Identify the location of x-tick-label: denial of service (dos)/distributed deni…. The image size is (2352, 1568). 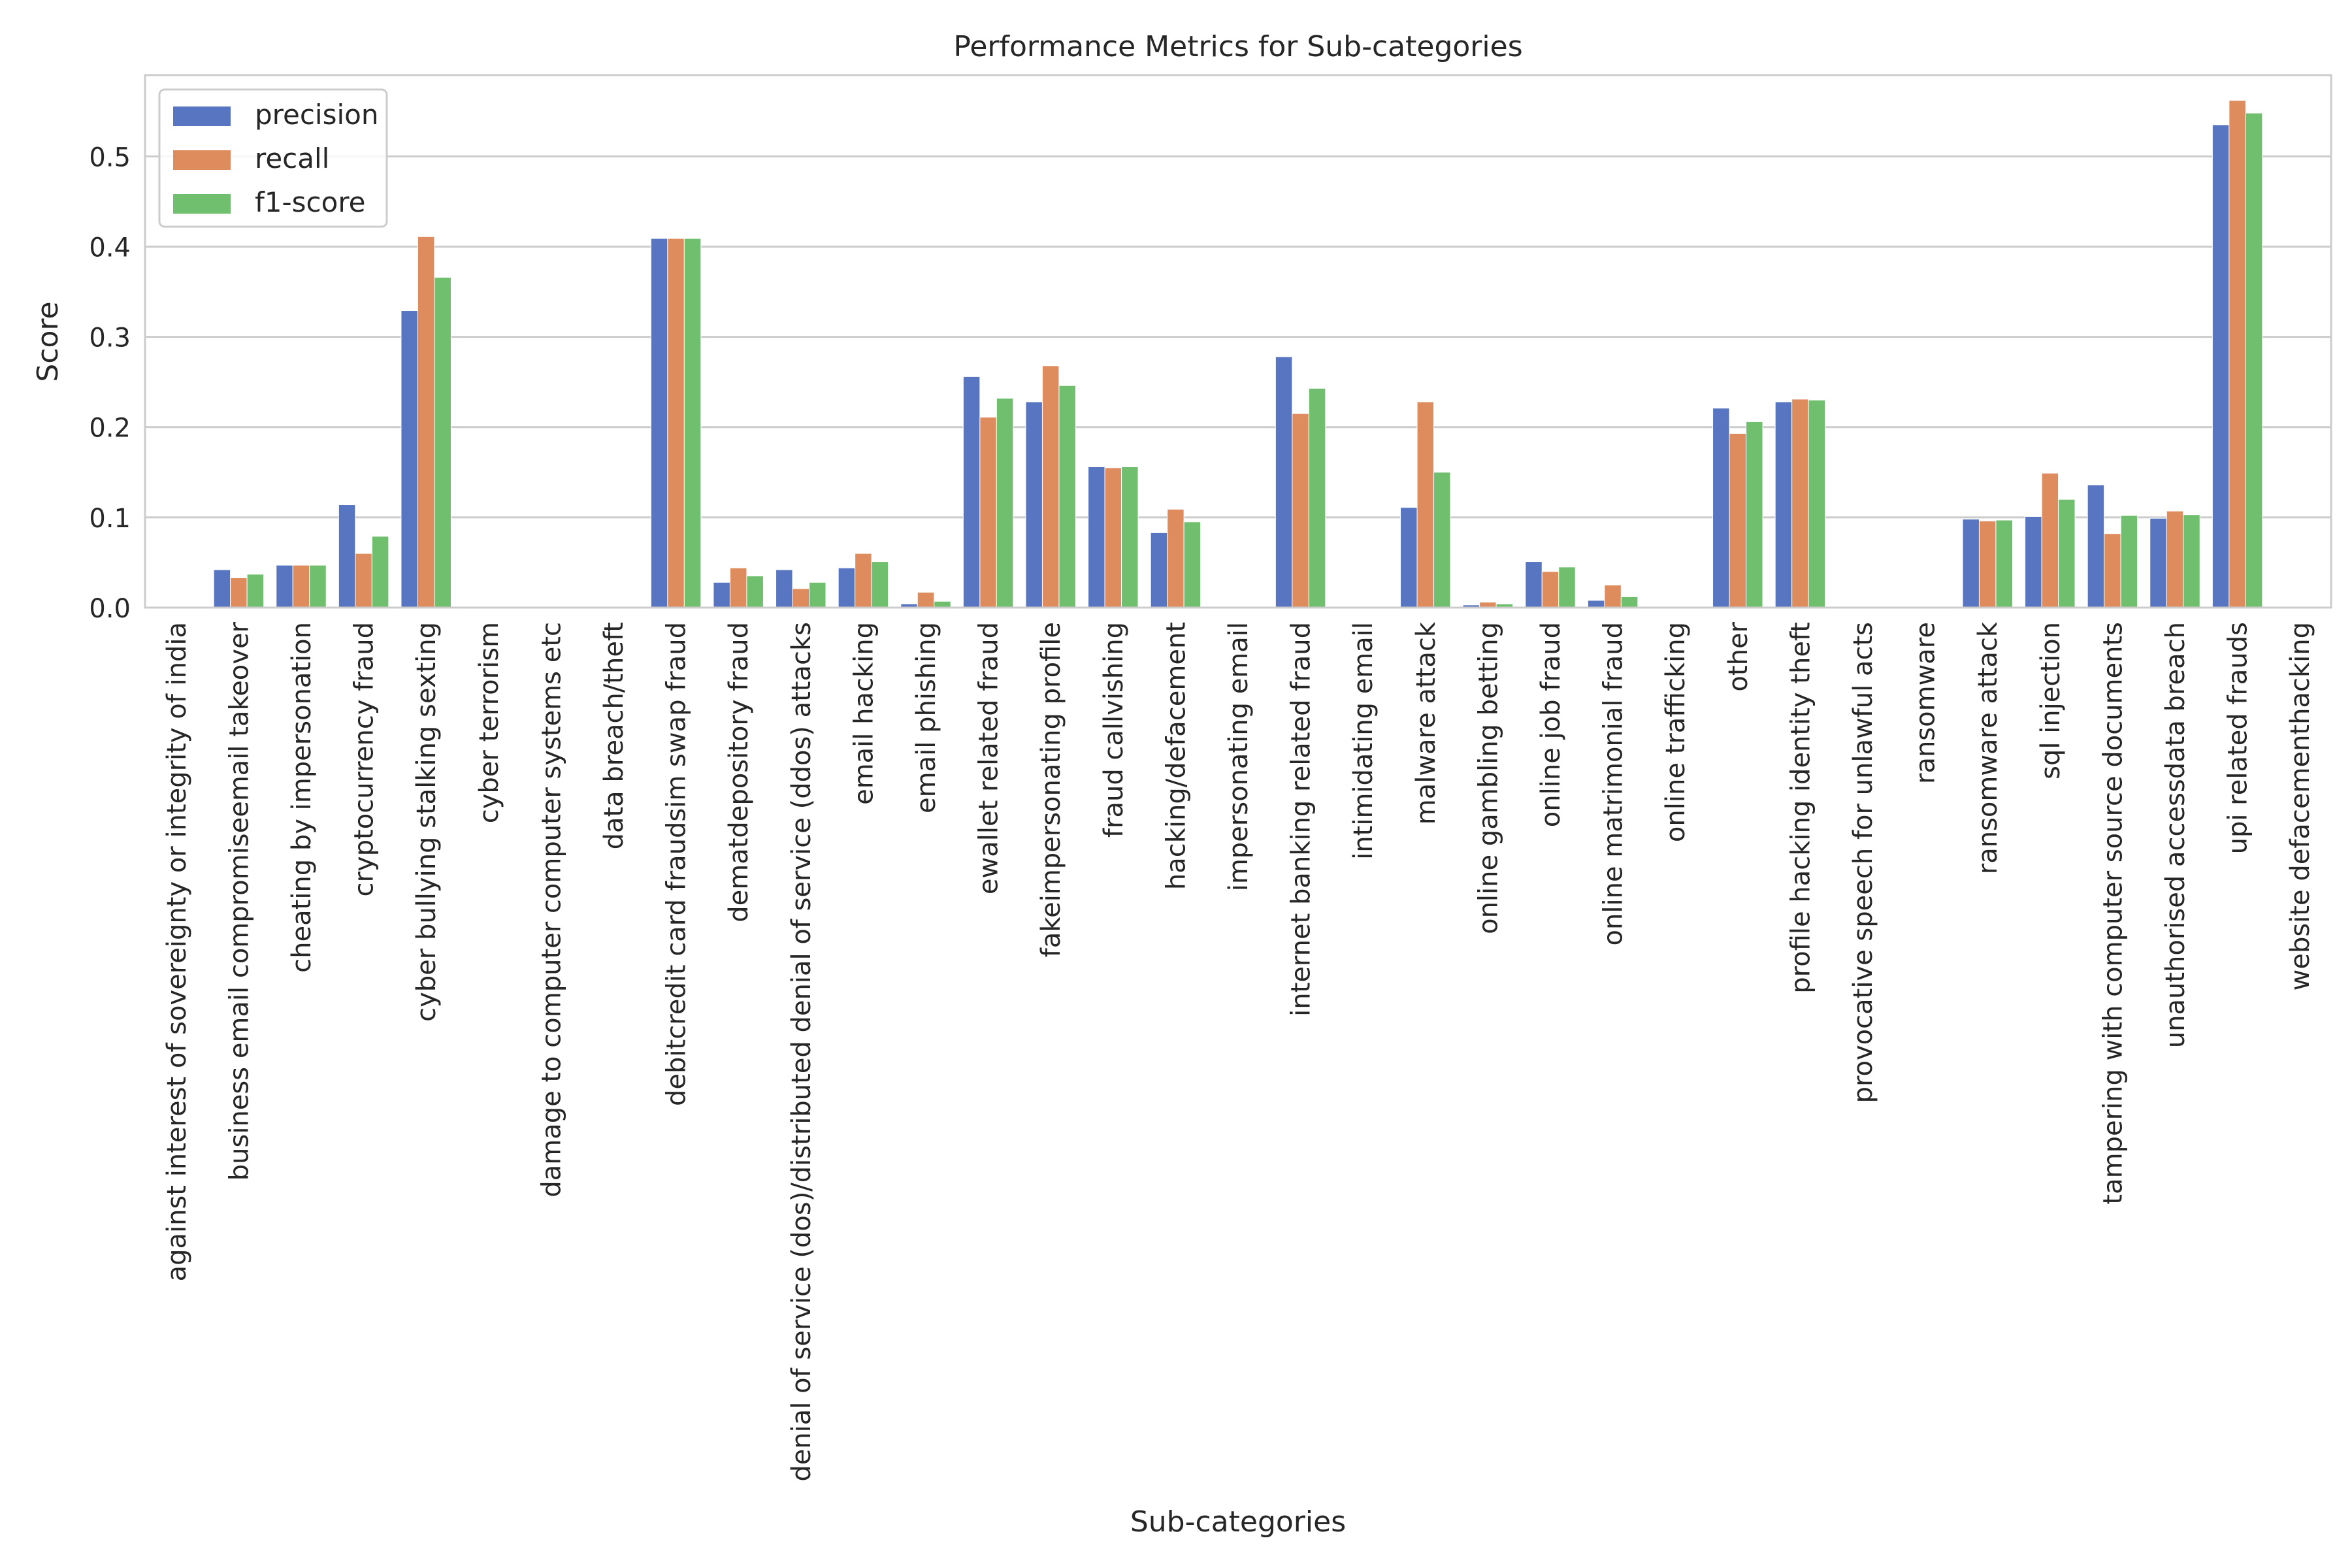
(802, 1052).